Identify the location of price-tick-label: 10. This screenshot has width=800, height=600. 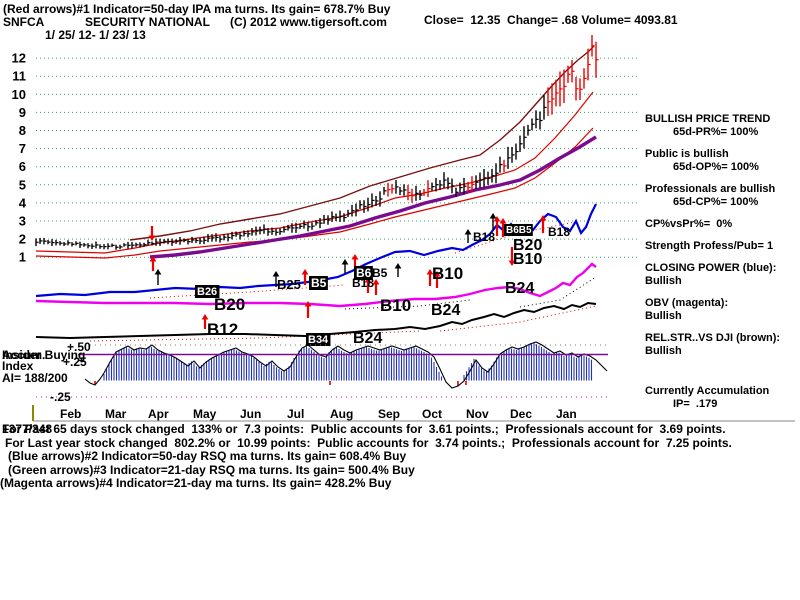
(19, 94).